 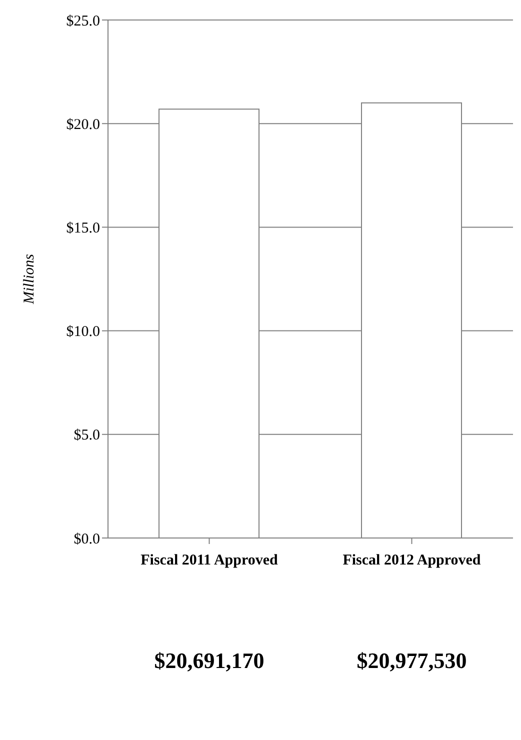 What do you see at coordinates (83, 332) in the screenshot?
I see `y-tick-label: $10.0` at bounding box center [83, 332].